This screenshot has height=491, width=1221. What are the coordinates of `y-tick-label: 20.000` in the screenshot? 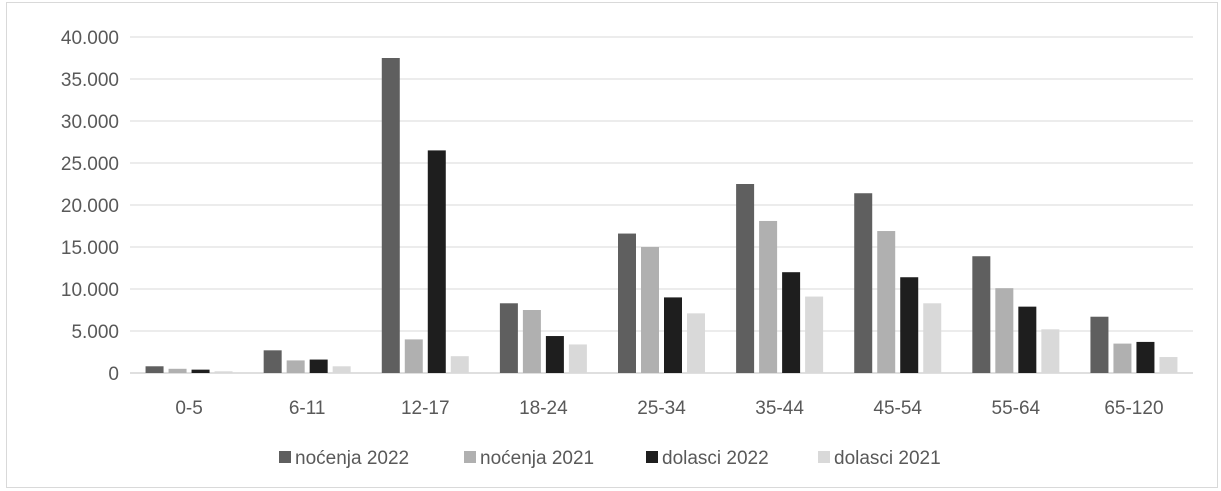 It's located at (90, 206).